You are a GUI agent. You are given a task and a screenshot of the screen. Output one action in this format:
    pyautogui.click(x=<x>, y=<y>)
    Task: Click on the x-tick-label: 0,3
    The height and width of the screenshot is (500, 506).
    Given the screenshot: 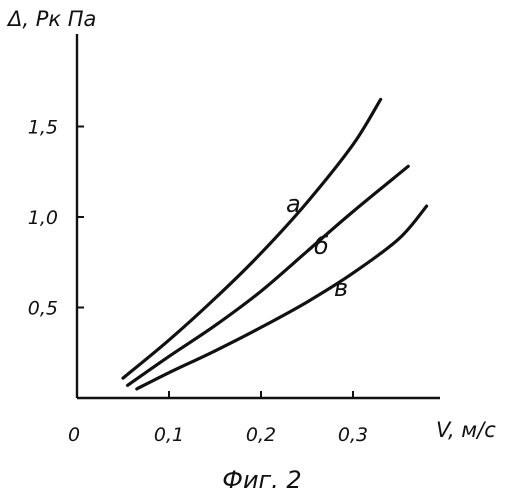 What is the action you would take?
    pyautogui.click(x=353, y=435)
    